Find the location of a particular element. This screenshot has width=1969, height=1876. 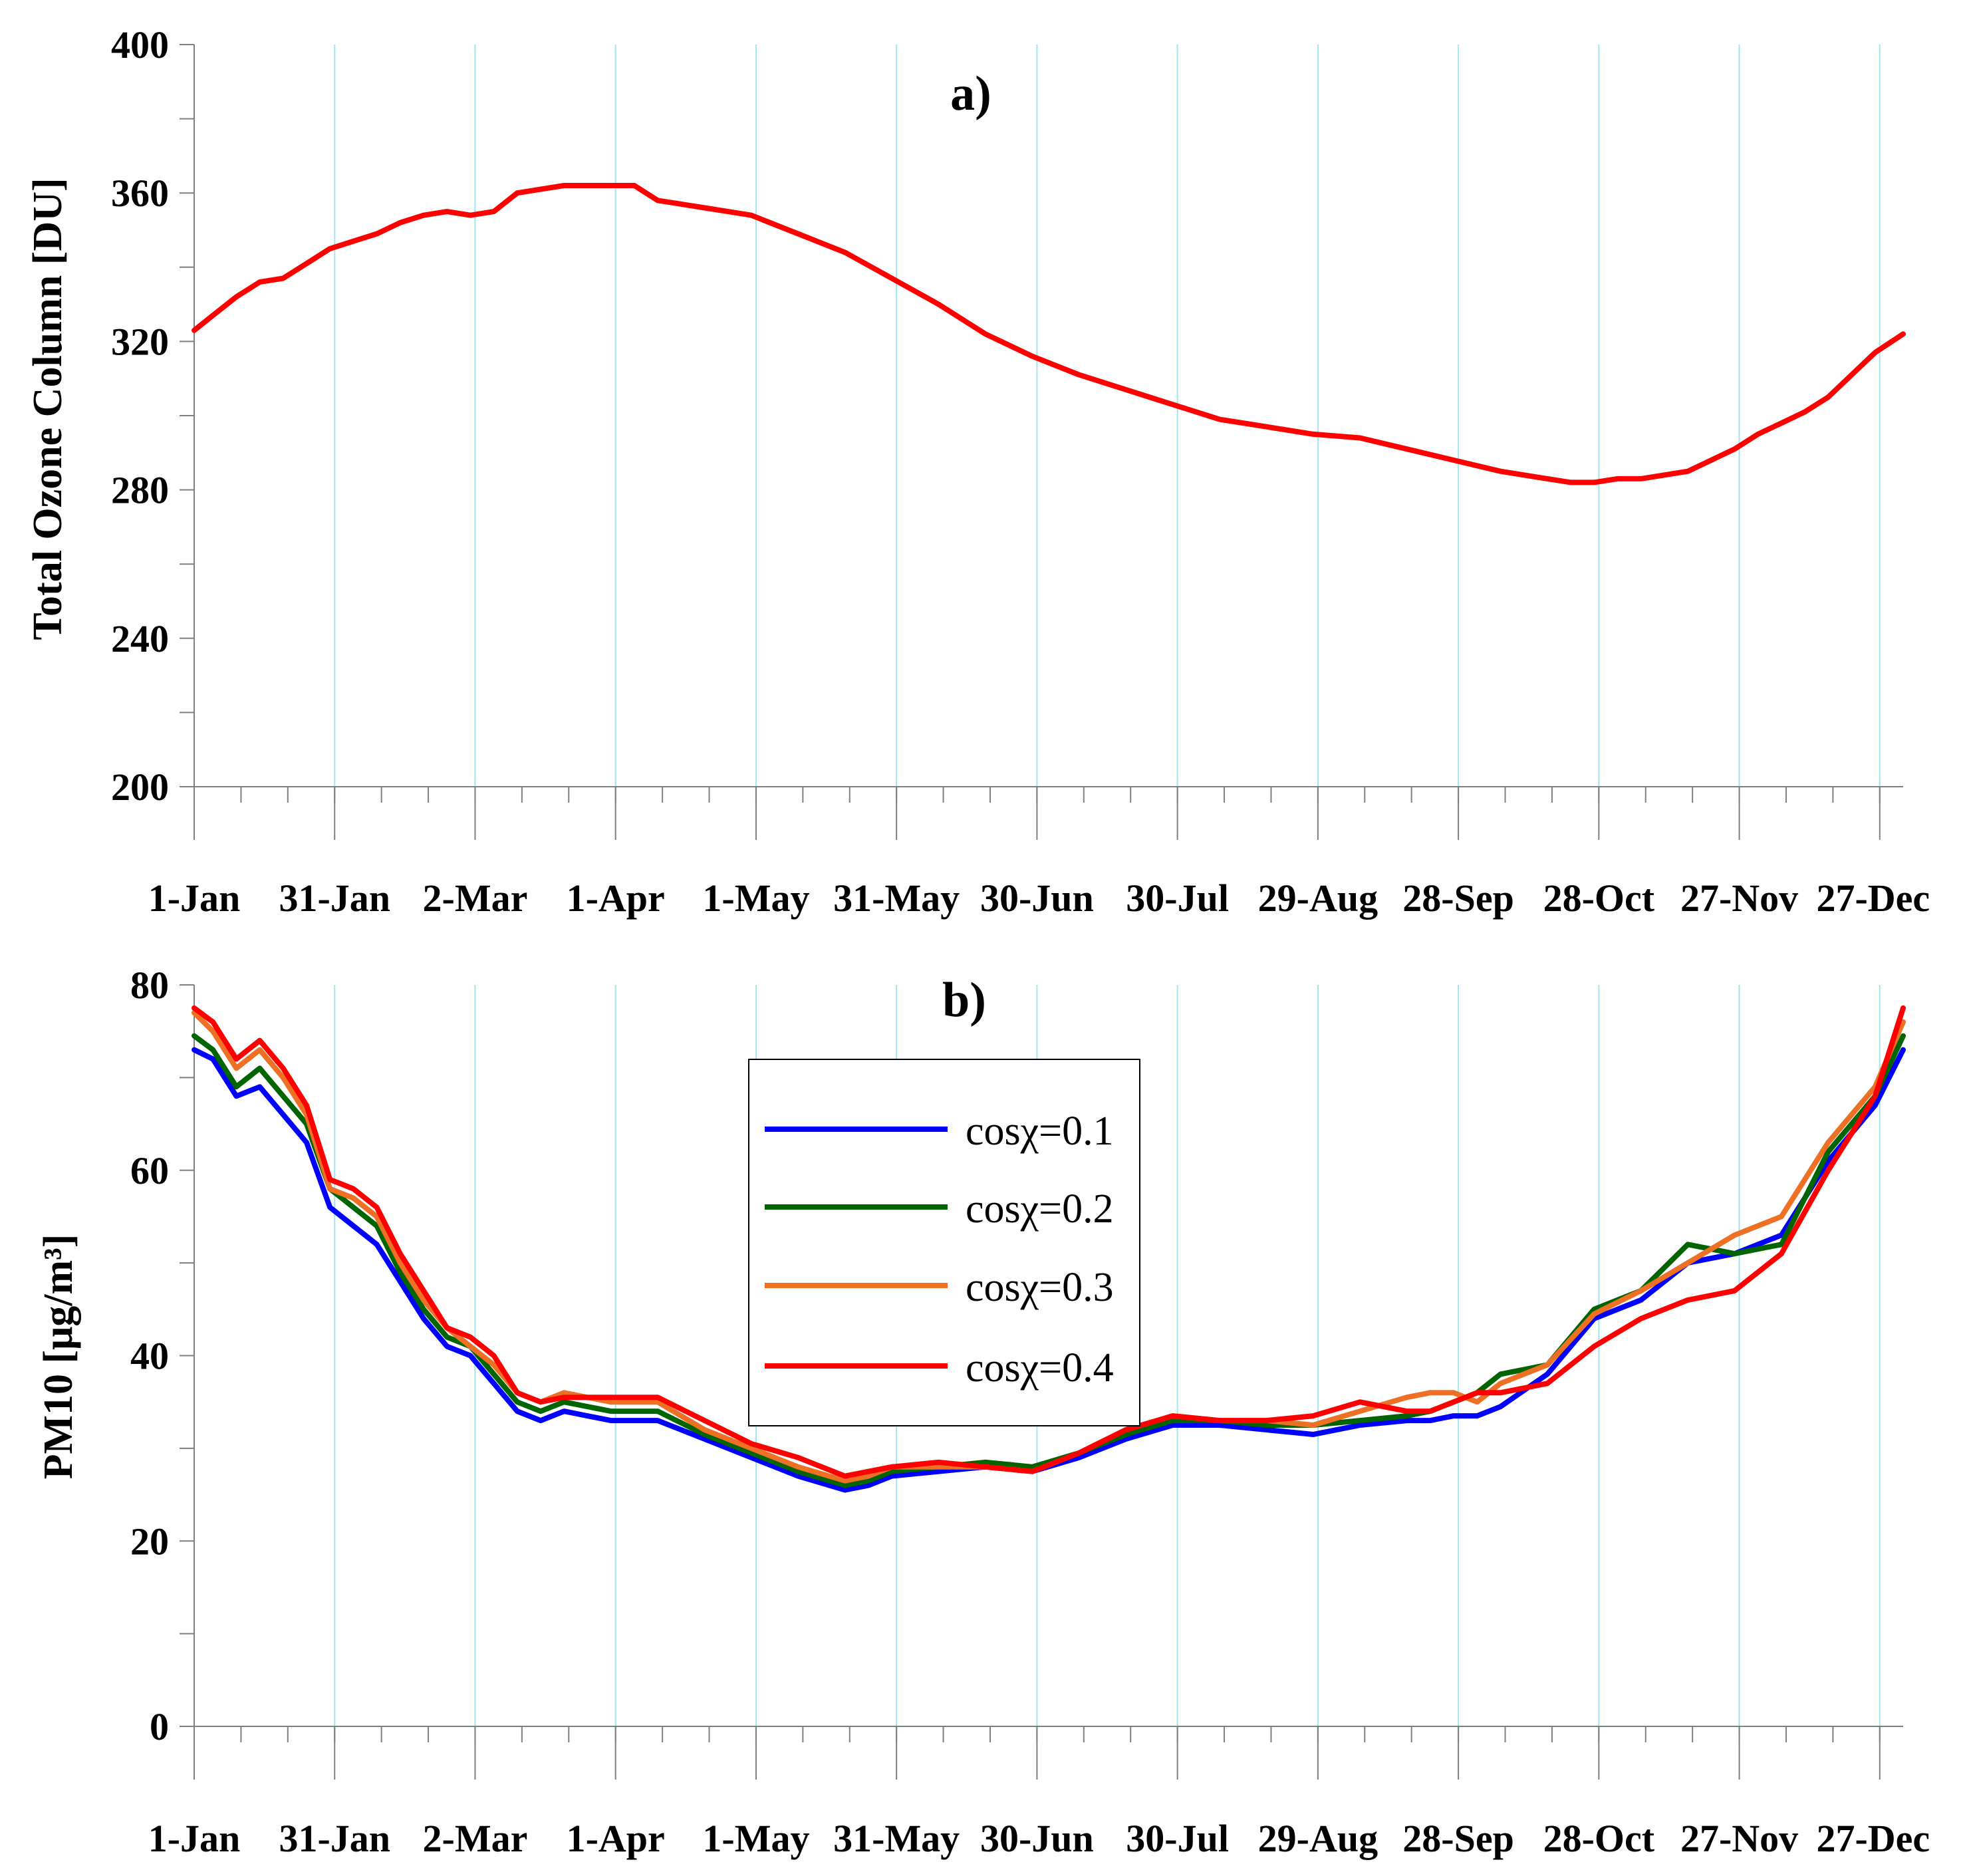

y-tick-label: 60 is located at coordinates (150, 1170).